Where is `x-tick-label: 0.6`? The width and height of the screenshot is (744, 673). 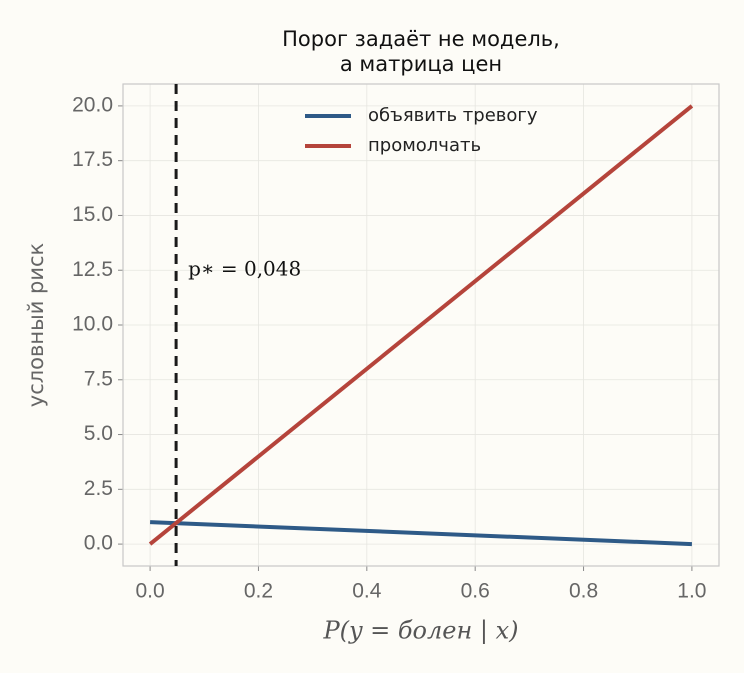
x-tick-label: 0.6 is located at coordinates (475, 591).